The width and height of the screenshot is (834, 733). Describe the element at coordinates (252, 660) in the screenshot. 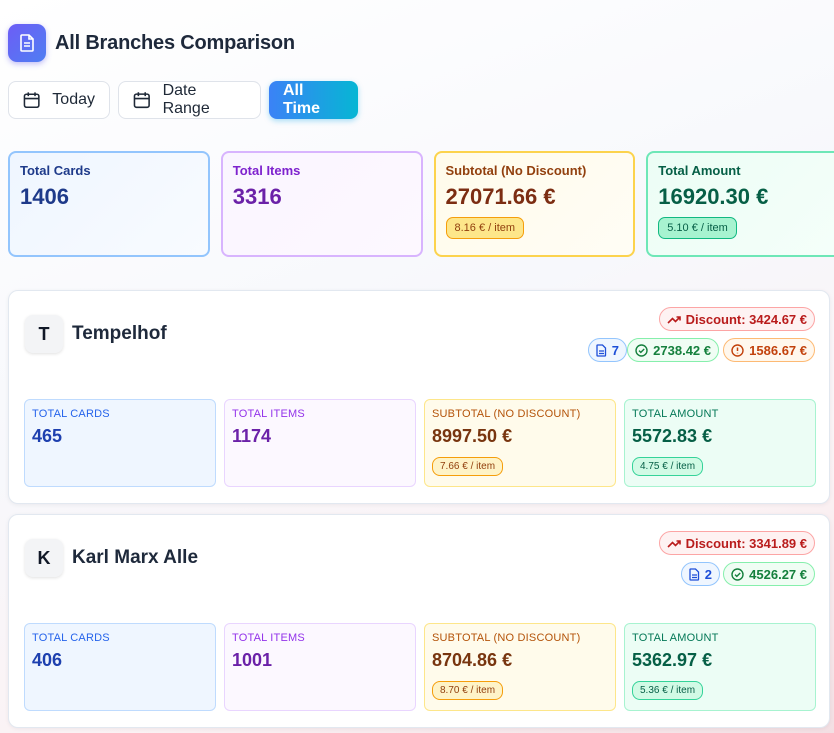

I see `metric-value: 1001` at that location.